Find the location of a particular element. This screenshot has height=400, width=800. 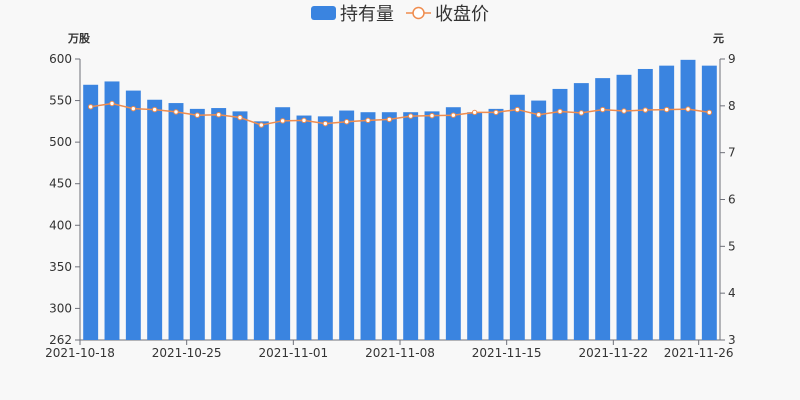

x-tick-label: 2021-11-22 is located at coordinates (613, 353).